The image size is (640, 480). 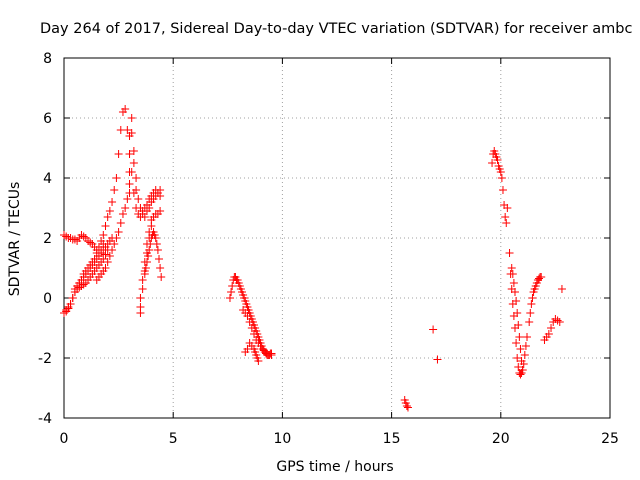 What do you see at coordinates (64, 439) in the screenshot?
I see `x-tick-label: 0` at bounding box center [64, 439].